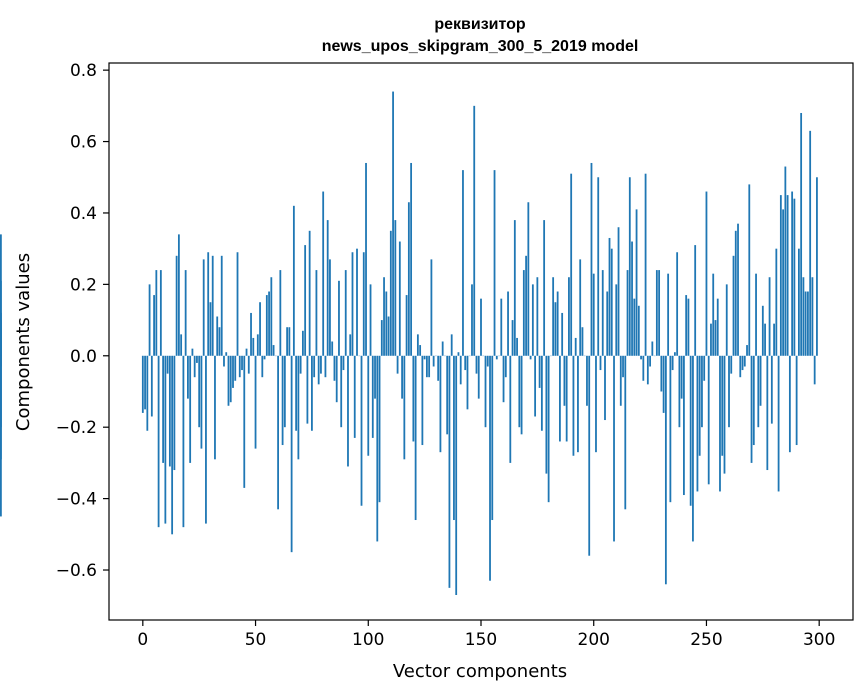  What do you see at coordinates (480, 24) in the screenshot?
I see `chart-title: реквизитор` at bounding box center [480, 24].